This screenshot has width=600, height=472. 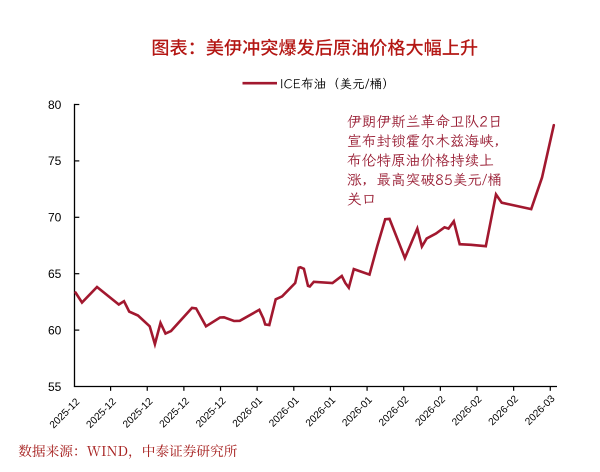 What do you see at coordinates (55, 387) in the screenshot?
I see `svg-text: 55` at bounding box center [55, 387].